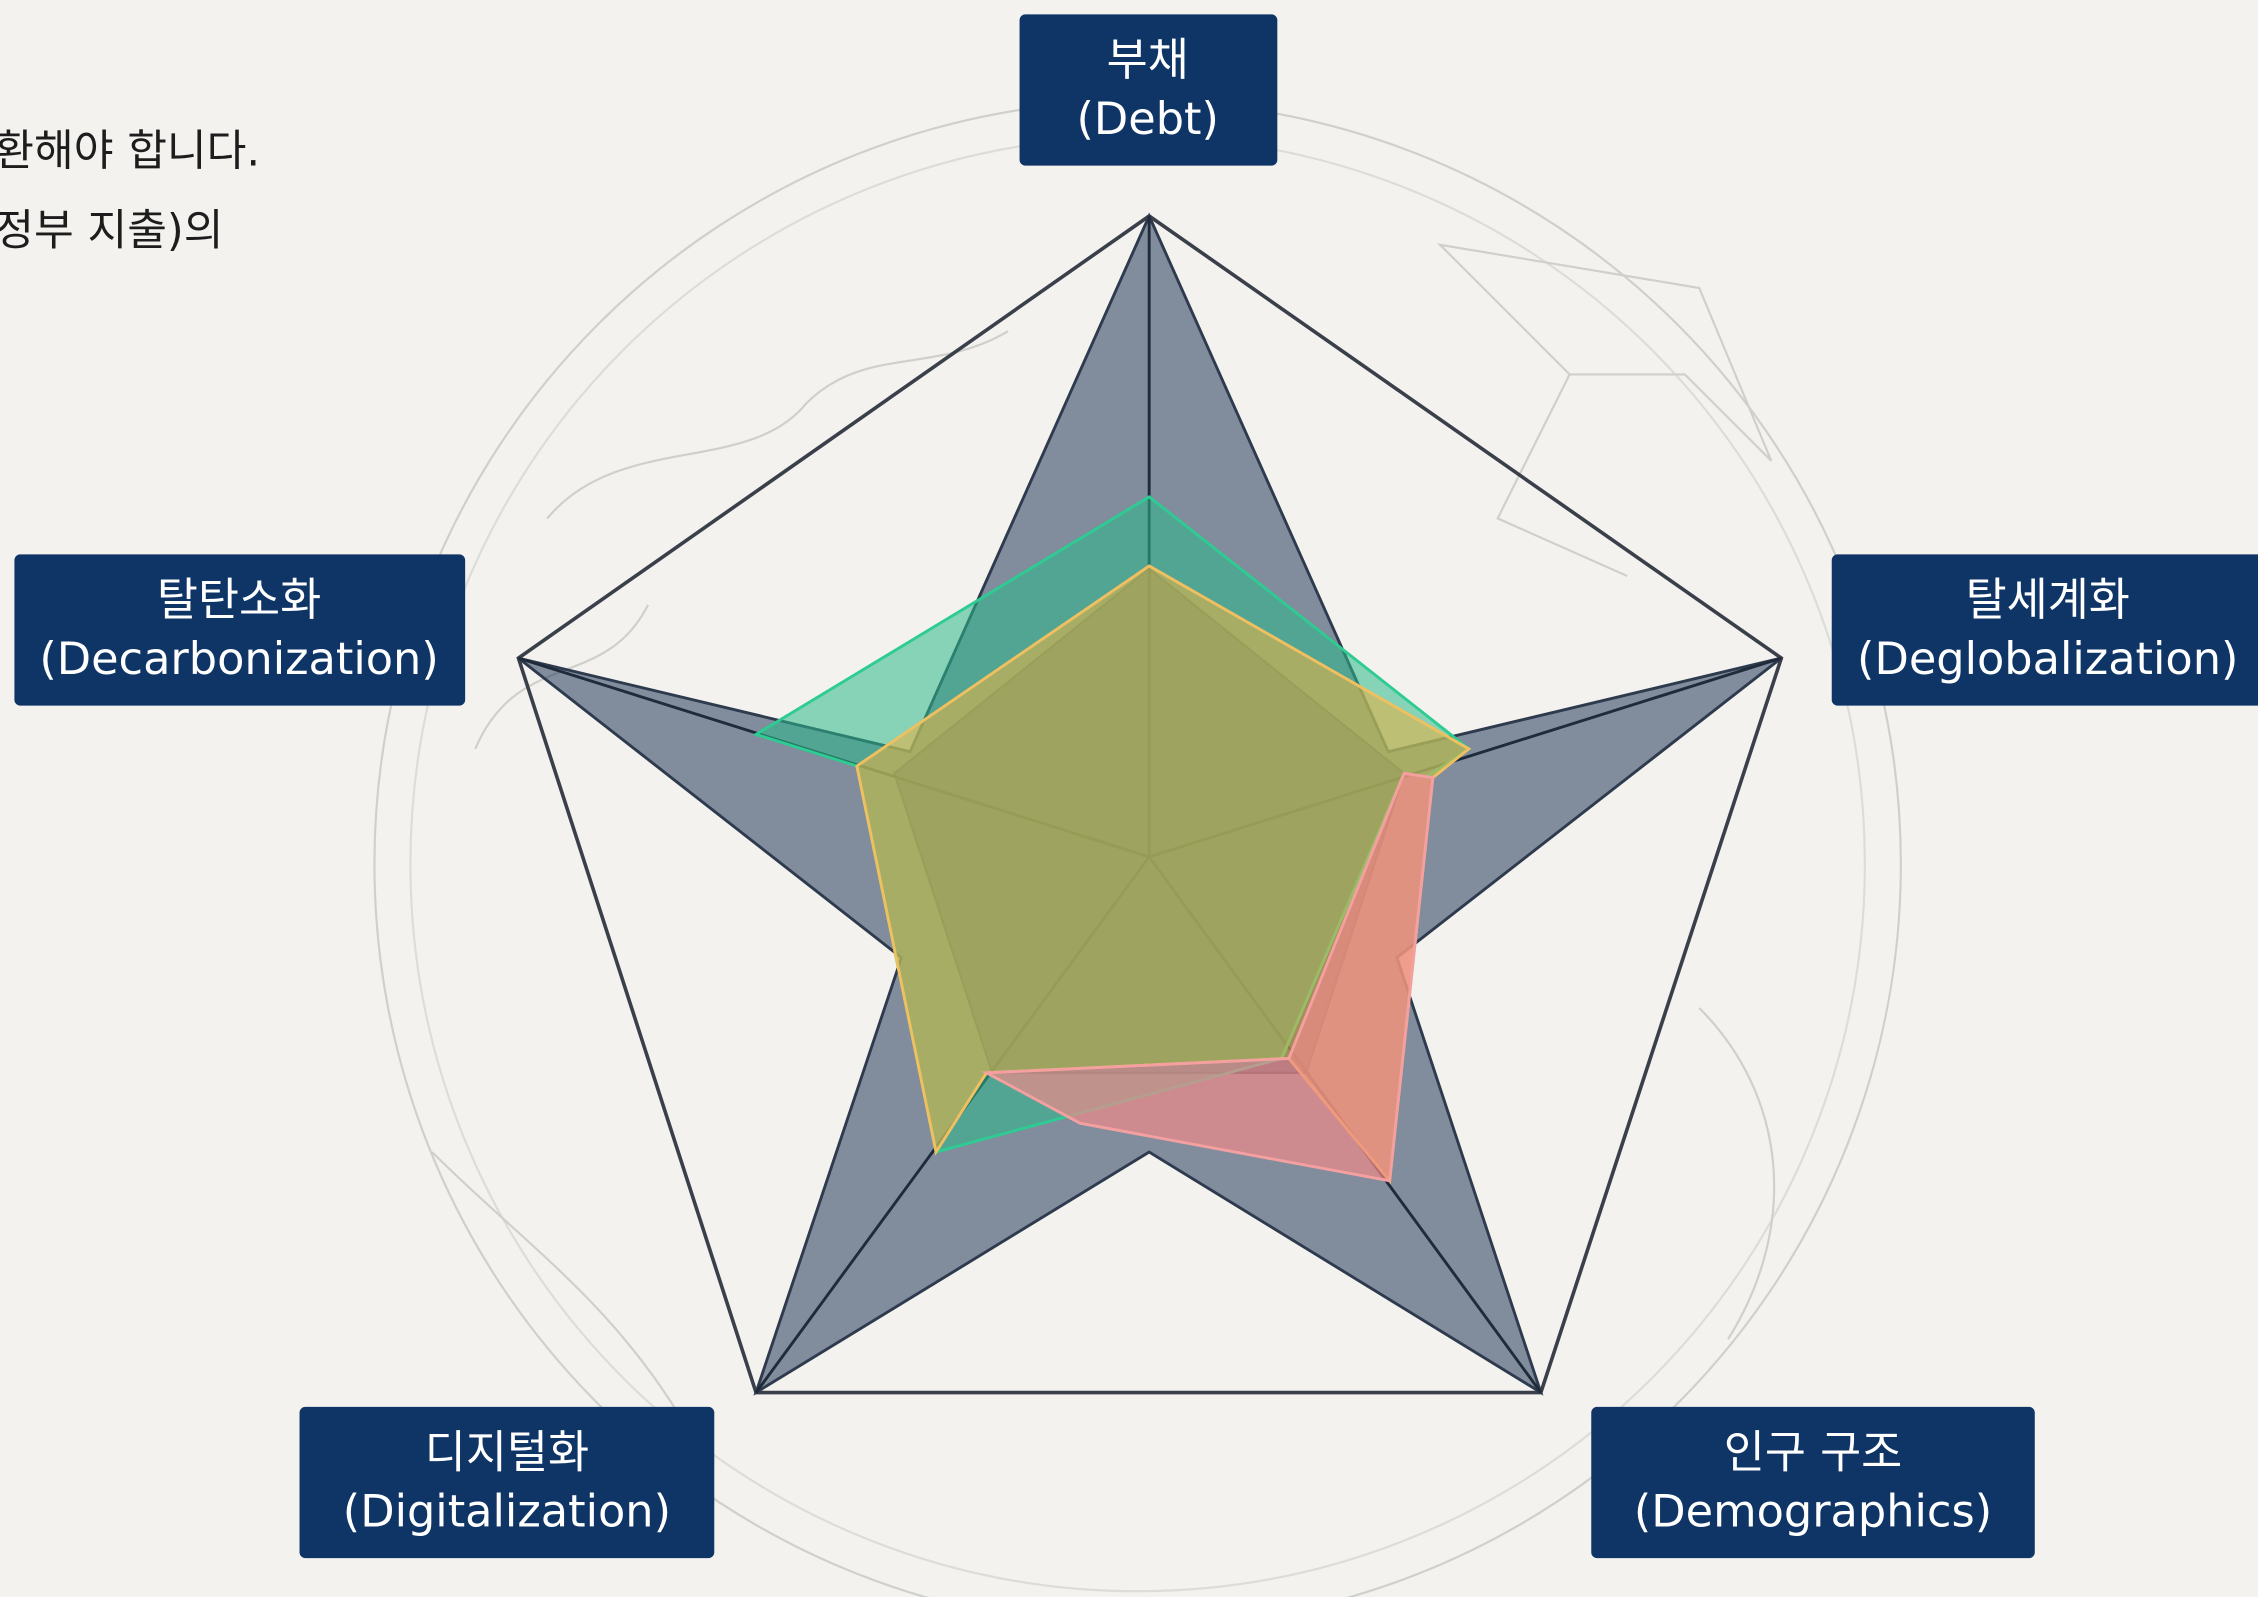  Describe the element at coordinates (1813, 1511) in the screenshot. I see `axis-label-sub: (Demographics)` at that location.